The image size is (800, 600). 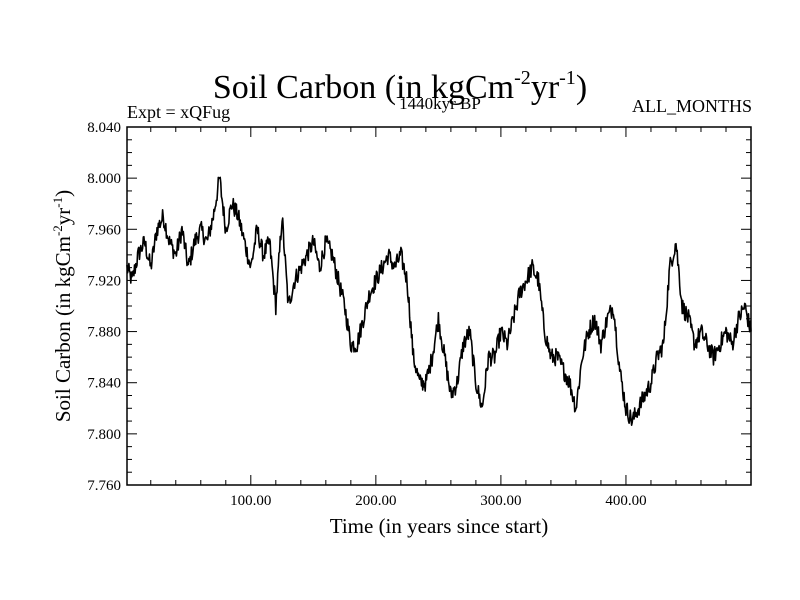 What do you see at coordinates (179, 112) in the screenshot?
I see `experiment-label: Expt = xQFug` at bounding box center [179, 112].